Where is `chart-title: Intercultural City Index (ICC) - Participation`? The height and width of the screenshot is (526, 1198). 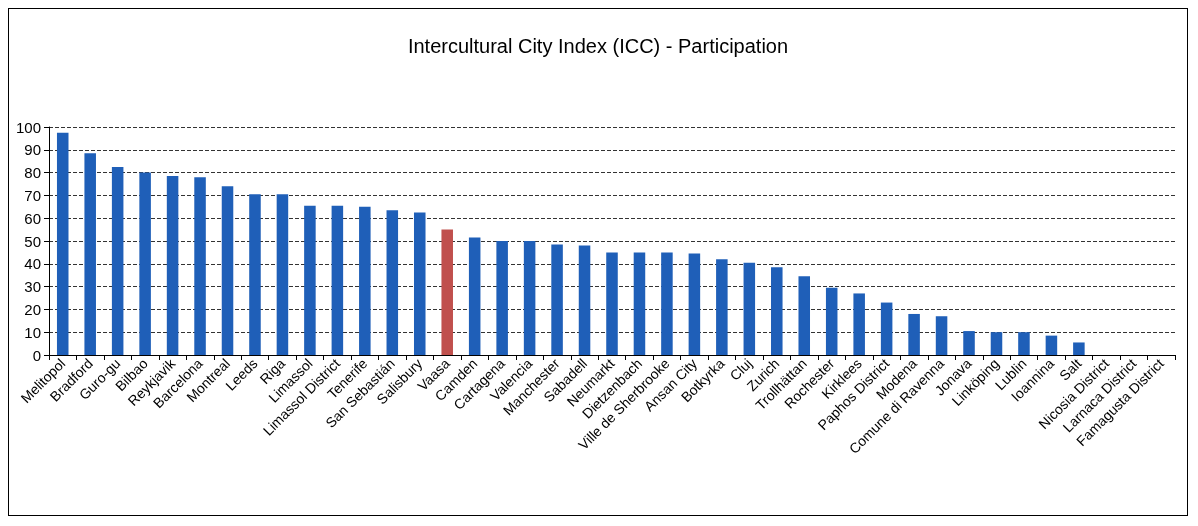 chart-title: Intercultural City Index (ICC) - Participation is located at coordinates (598, 46).